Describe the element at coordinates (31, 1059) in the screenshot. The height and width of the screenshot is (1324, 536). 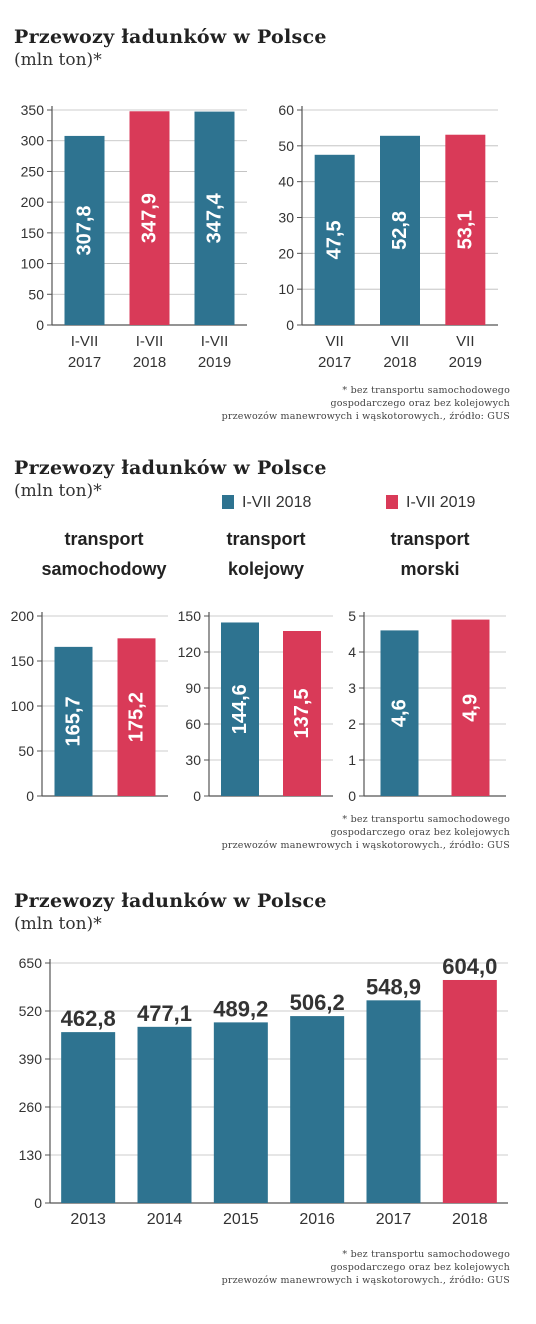
I see `y-tick-label: 390` at that location.